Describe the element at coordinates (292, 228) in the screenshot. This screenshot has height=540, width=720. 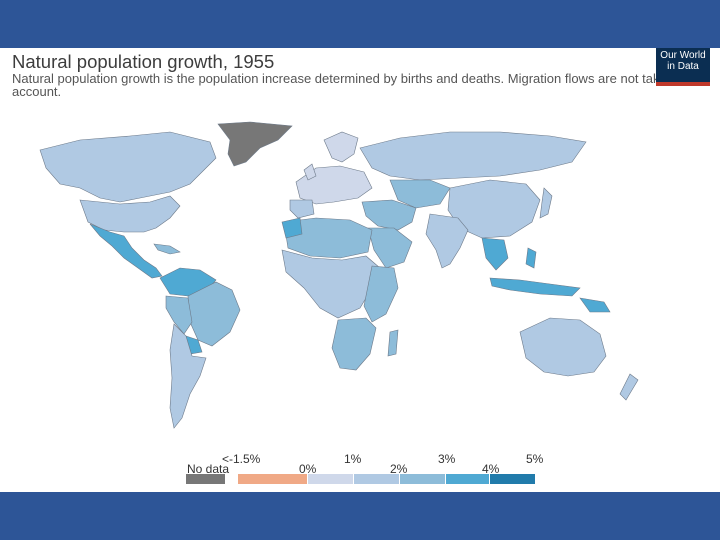
I see `region-morocco` at that location.